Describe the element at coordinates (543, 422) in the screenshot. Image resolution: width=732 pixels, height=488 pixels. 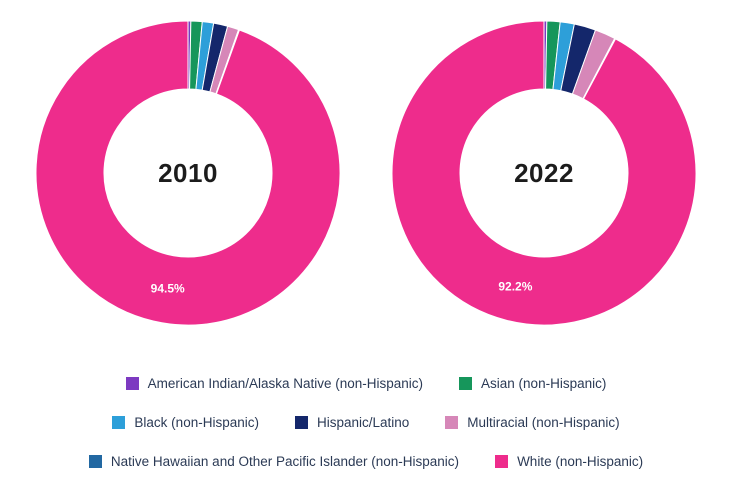
I see `legend-item-label: Multiracial (non-Hispanic)` at that location.